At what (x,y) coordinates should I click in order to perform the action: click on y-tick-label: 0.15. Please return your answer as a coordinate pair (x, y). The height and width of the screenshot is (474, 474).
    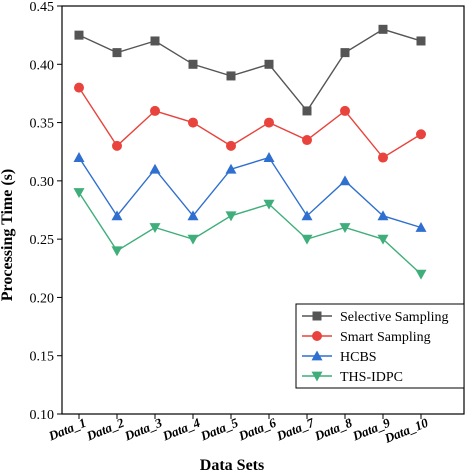
    Looking at the image, I should click on (42, 357).